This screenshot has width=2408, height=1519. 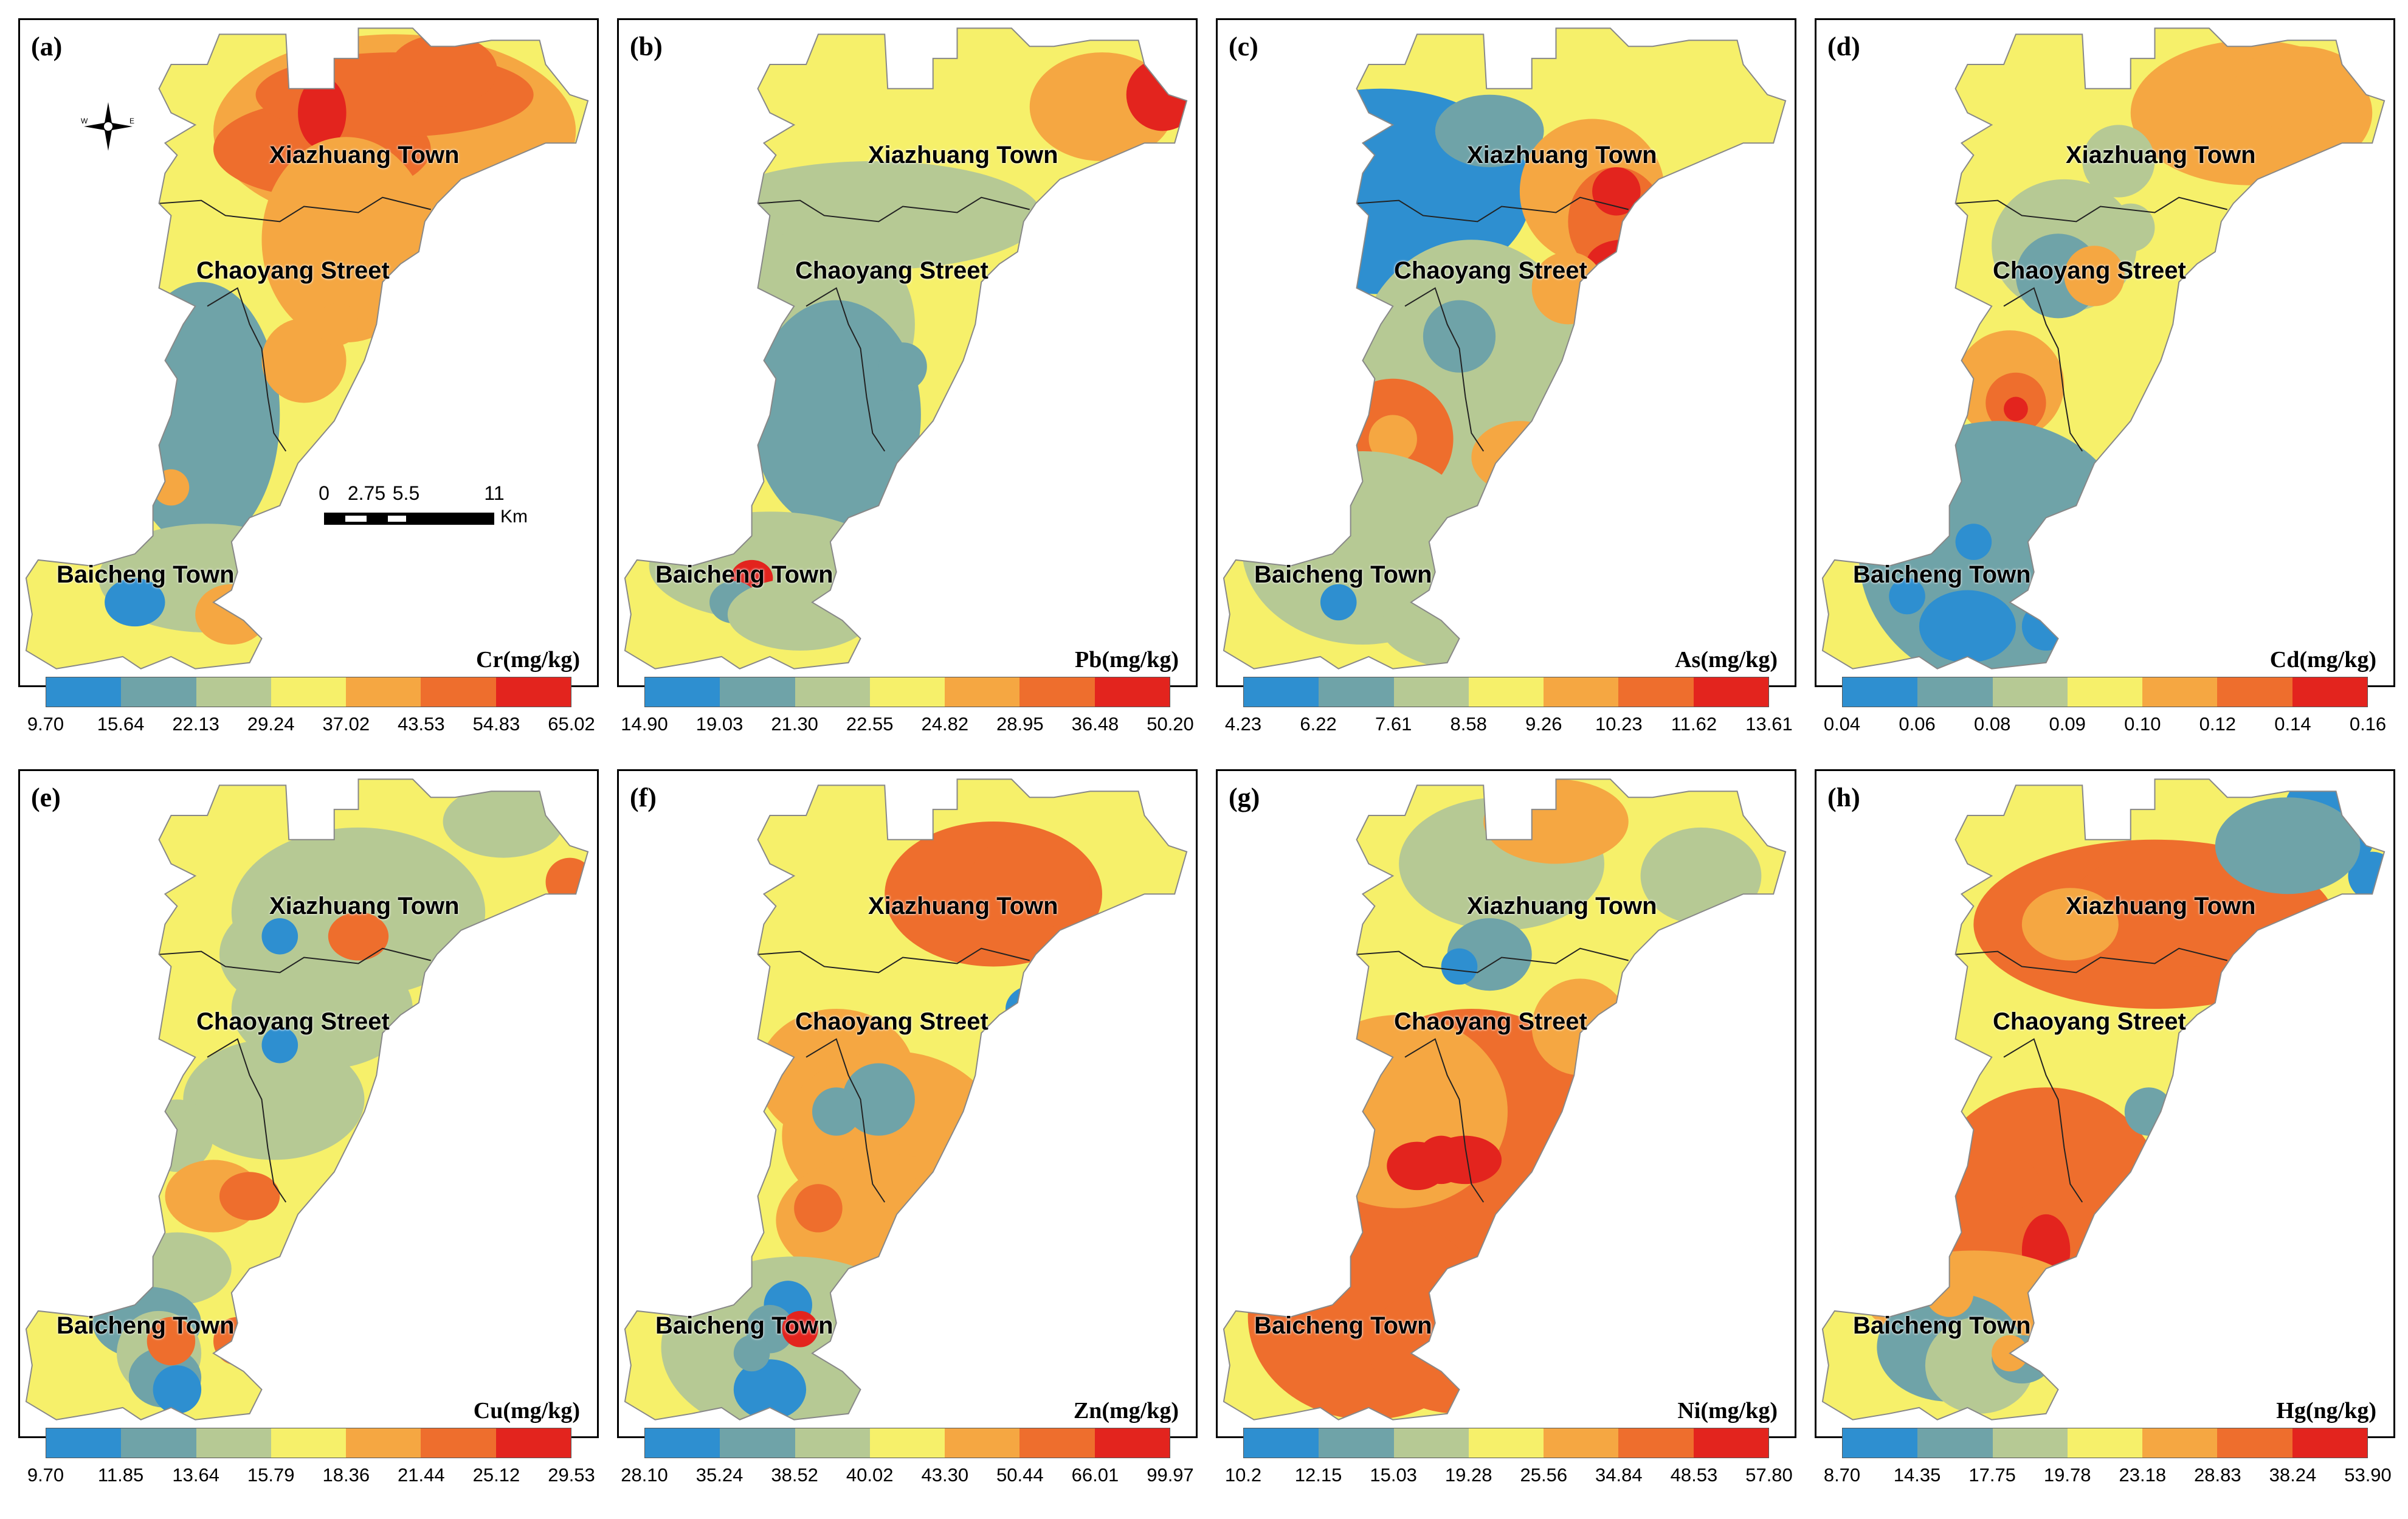 What do you see at coordinates (1726, 660) in the screenshot?
I see `unit-label: As(mg/kg)` at bounding box center [1726, 660].